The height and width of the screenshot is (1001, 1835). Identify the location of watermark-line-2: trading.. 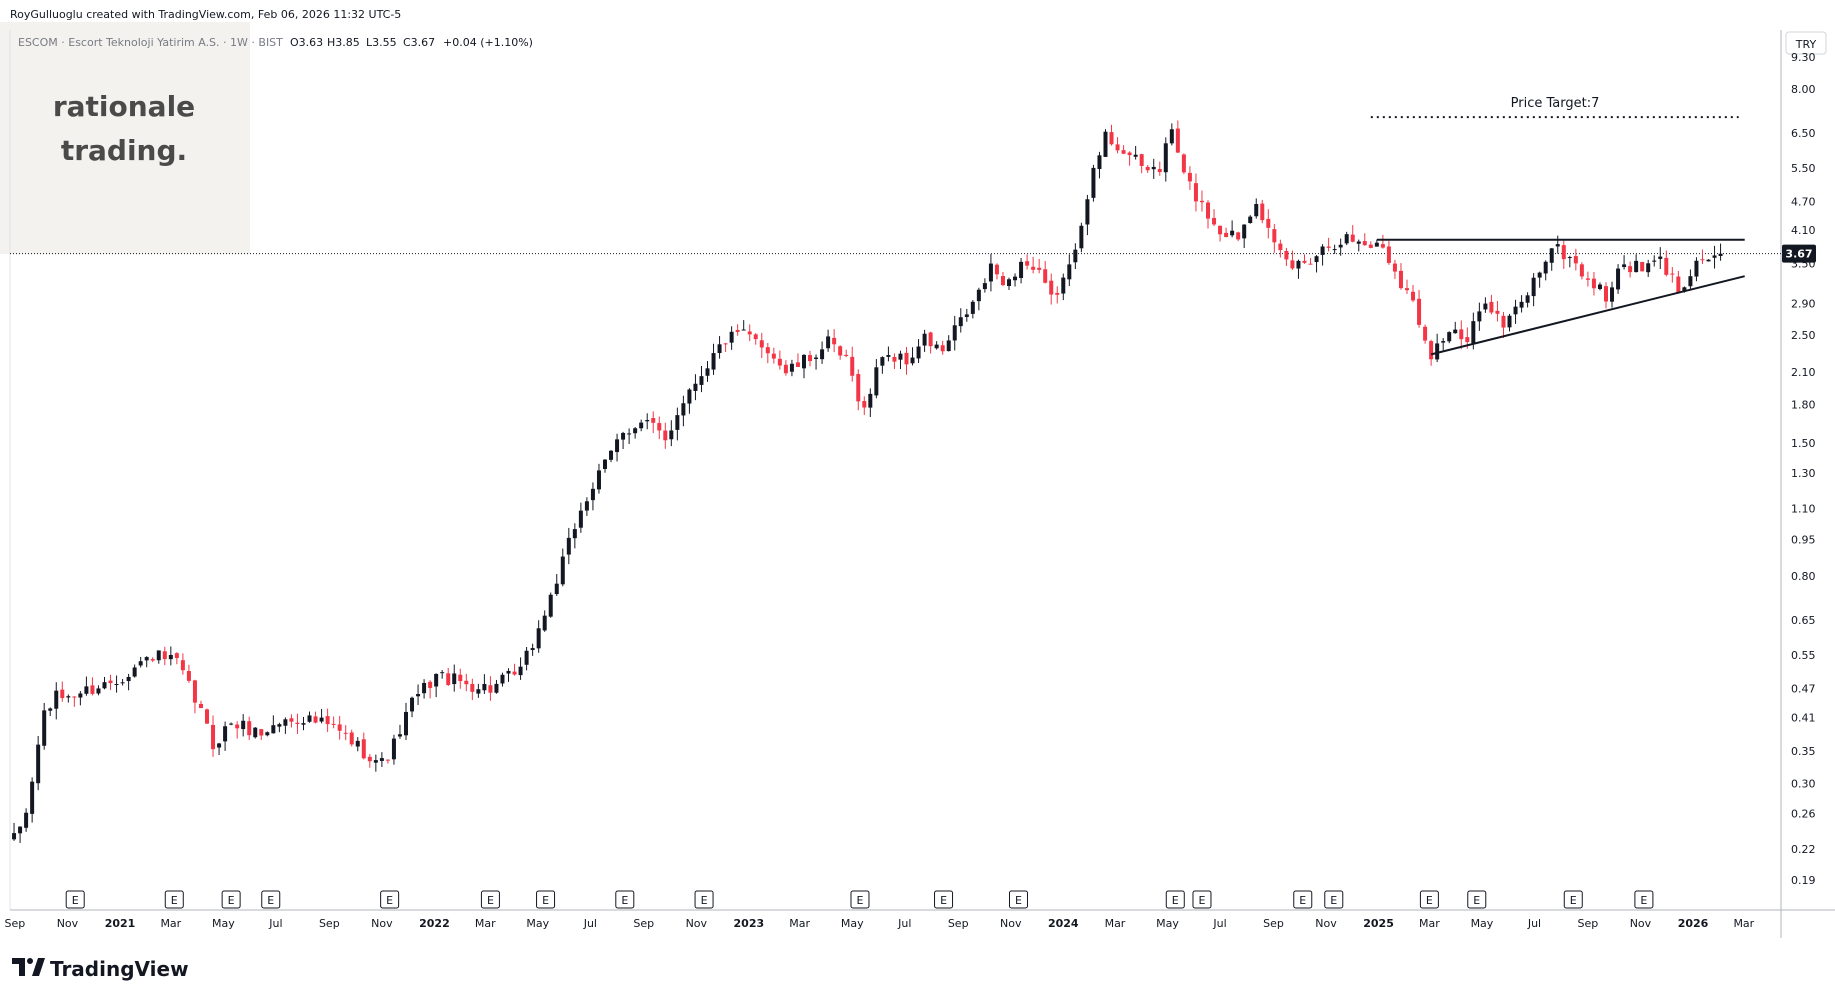
(124, 150).